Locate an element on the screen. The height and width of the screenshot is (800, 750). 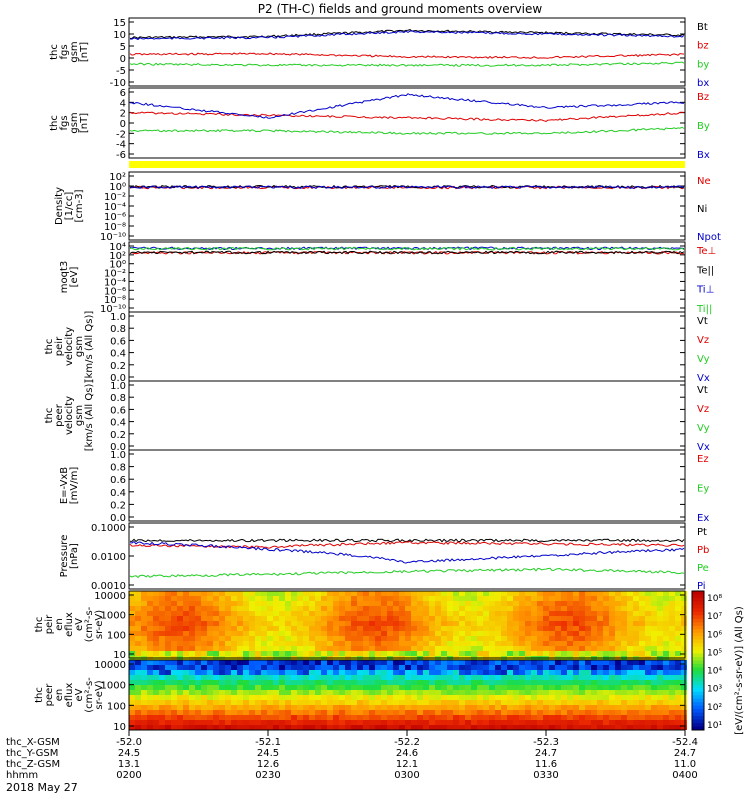
status-bar is located at coordinates (407, 164).